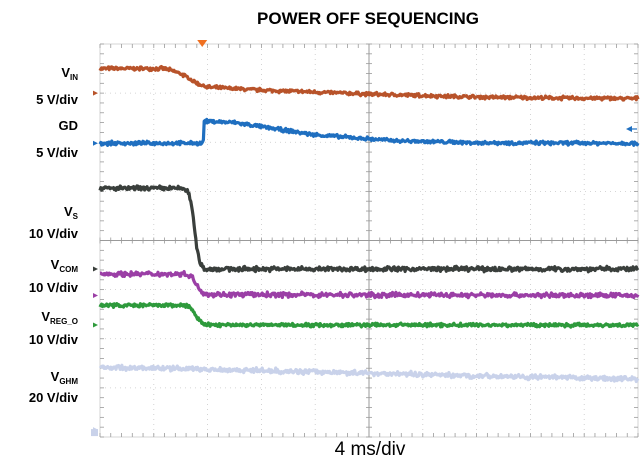  Describe the element at coordinates (369, 315) in the screenshot. I see `trace-vreg` at that location.